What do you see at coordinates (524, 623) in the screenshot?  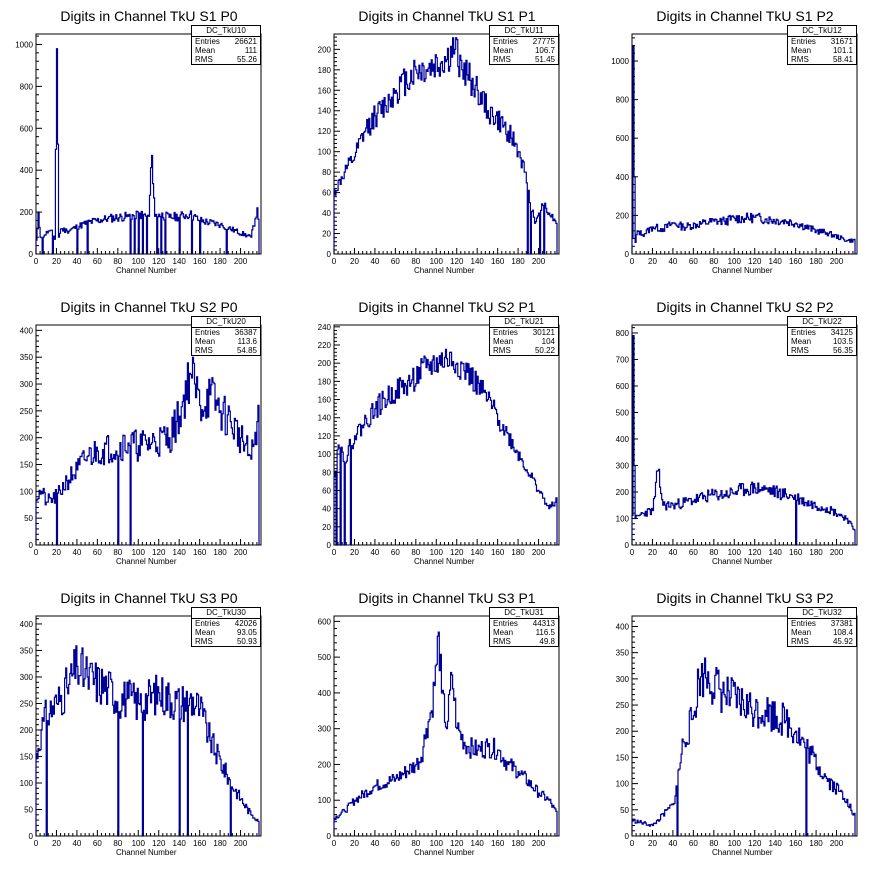 I see `stats-entries-row: Entries 44313` at bounding box center [524, 623].